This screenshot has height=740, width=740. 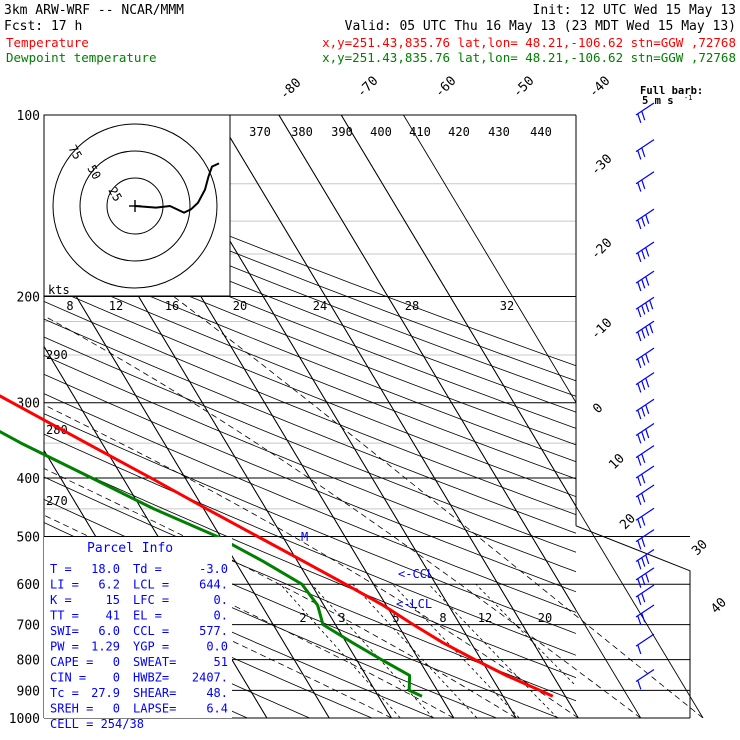 What do you see at coordinates (154, 662) in the screenshot?
I see `parcel-row-label: SWEAT=` at bounding box center [154, 662].